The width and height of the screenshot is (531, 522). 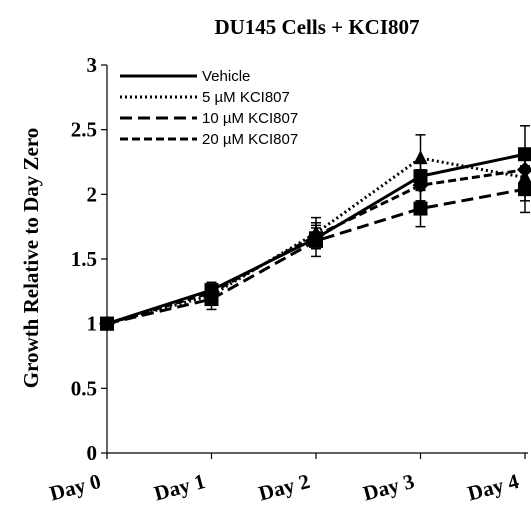 I want to click on x-tick-label: Day 2, so click(x=284, y=487).